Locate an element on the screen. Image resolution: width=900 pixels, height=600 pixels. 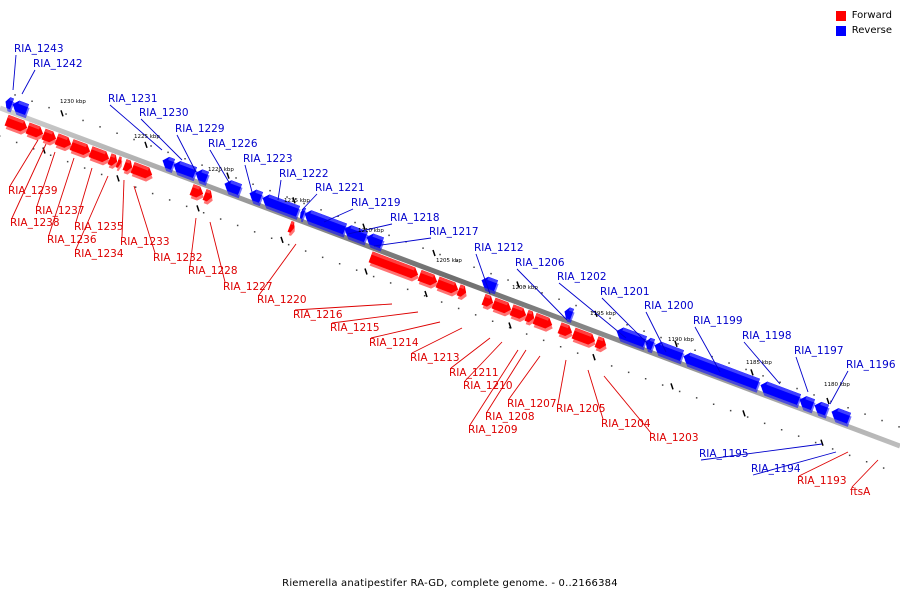
gene-label-ria-1207: RIA_1207 is located at coordinates (532, 404).